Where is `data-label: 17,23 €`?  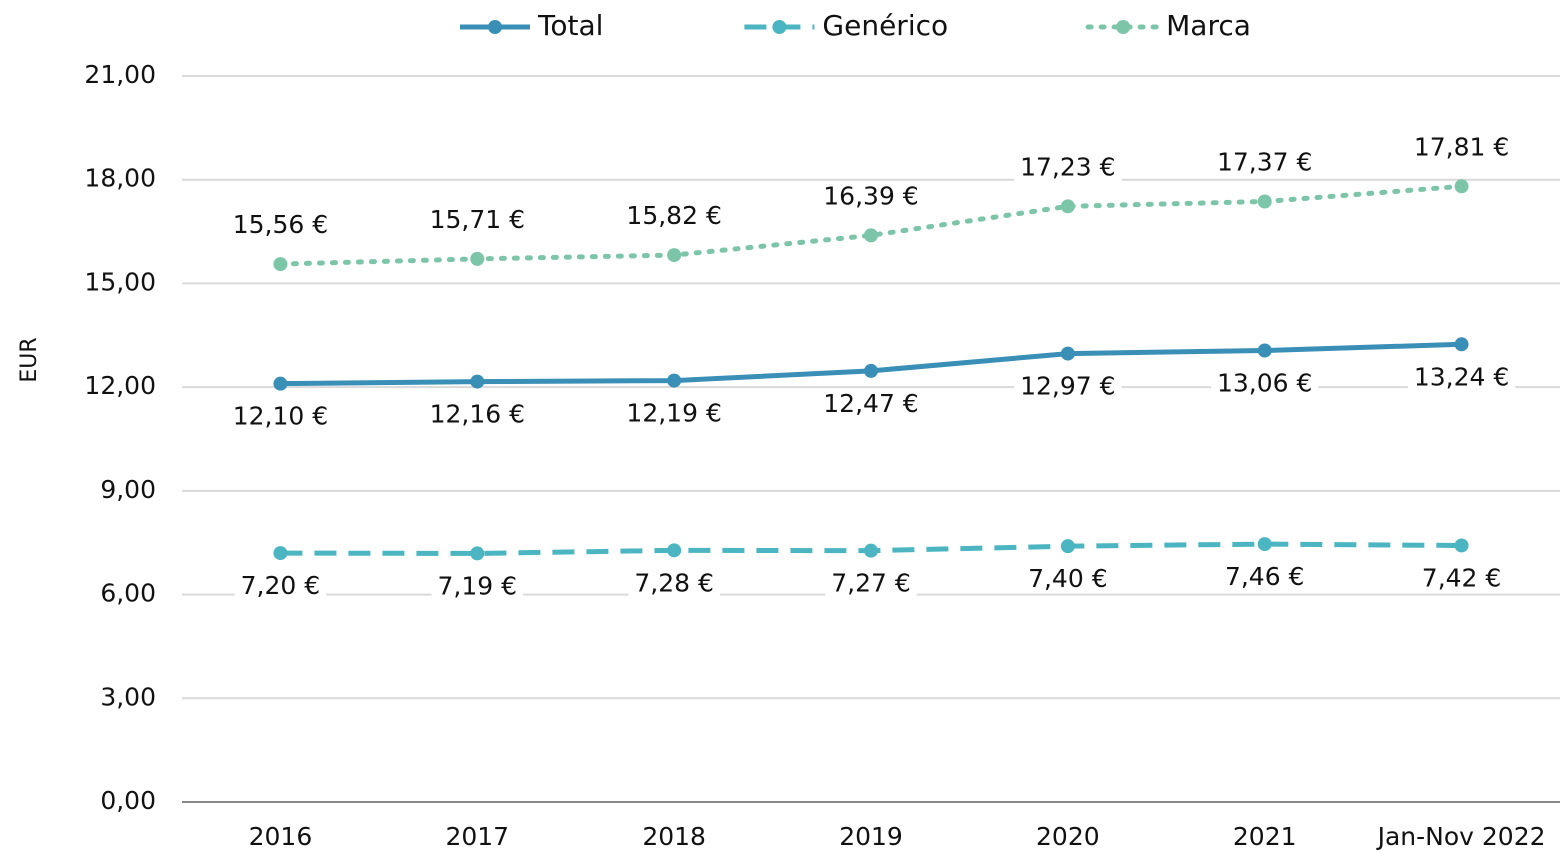
data-label: 17,23 € is located at coordinates (1067, 166).